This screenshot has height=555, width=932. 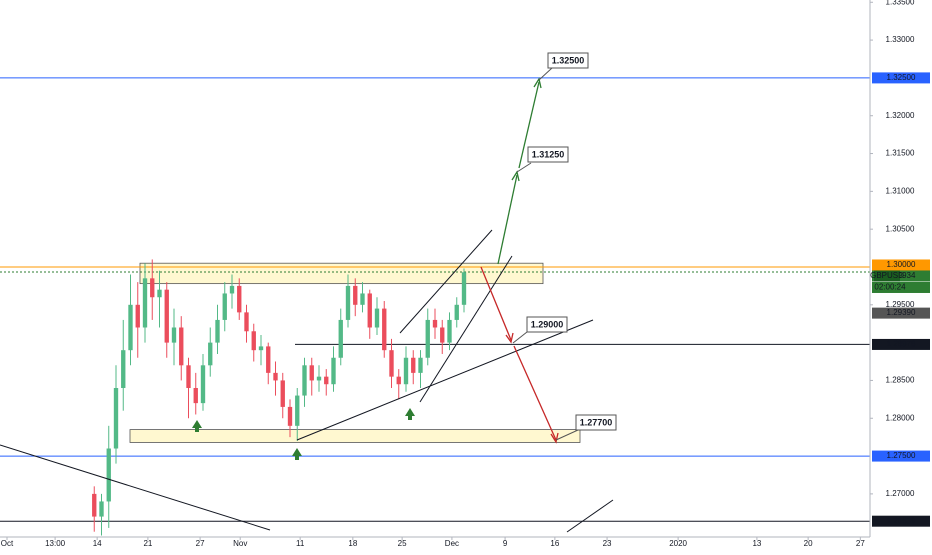 I want to click on x-tick-label: Dec, so click(x=452, y=543).